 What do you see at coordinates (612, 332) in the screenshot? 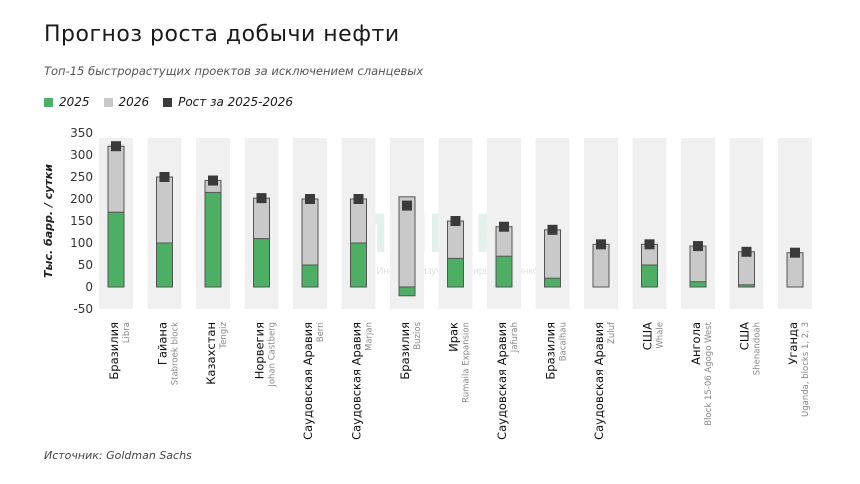
I see `x-tick-label-project: Zuluf` at bounding box center [612, 332].